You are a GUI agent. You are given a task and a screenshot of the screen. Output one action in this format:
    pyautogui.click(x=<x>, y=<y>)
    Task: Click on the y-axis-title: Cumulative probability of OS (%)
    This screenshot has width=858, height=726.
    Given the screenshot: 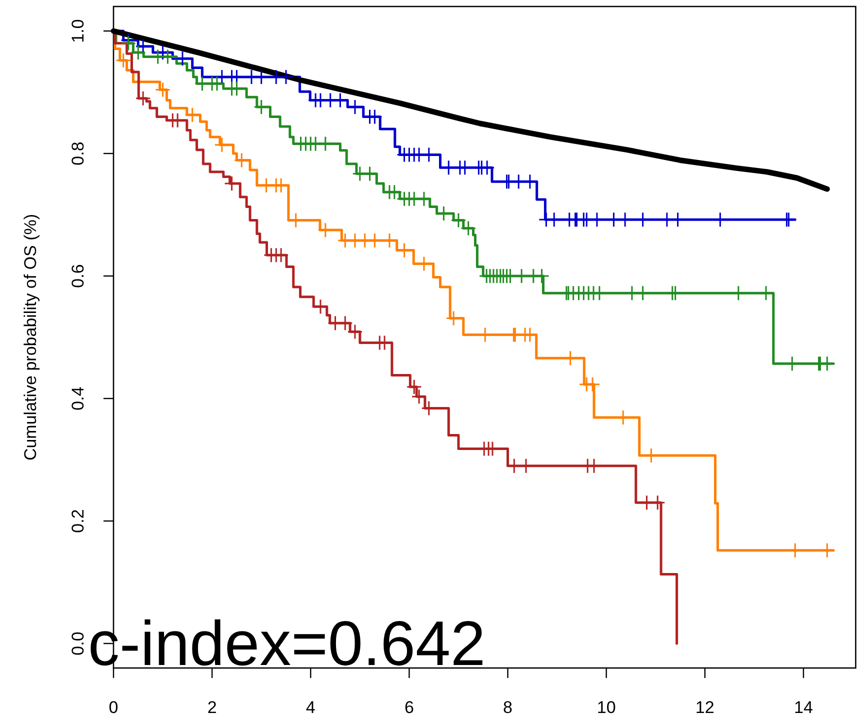 What is the action you would take?
    pyautogui.click(x=30, y=337)
    